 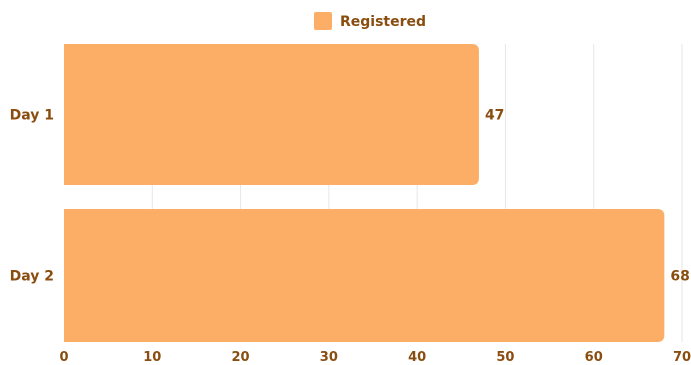 What do you see at coordinates (63, 357) in the screenshot?
I see `x-tick-label-0: 0` at bounding box center [63, 357].